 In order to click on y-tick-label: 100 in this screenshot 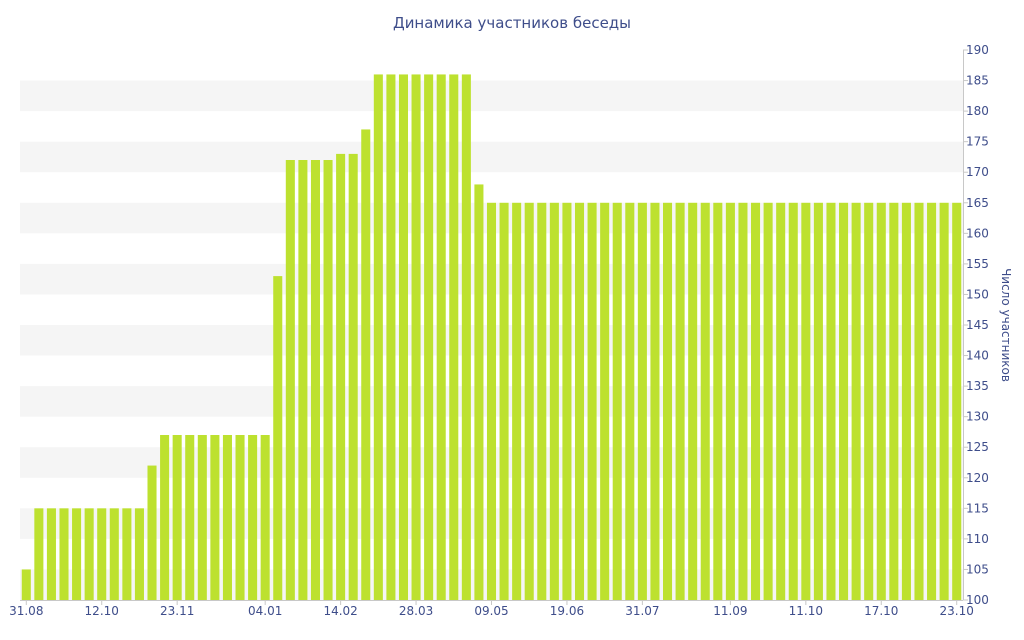, I will do `click(977, 600)`.